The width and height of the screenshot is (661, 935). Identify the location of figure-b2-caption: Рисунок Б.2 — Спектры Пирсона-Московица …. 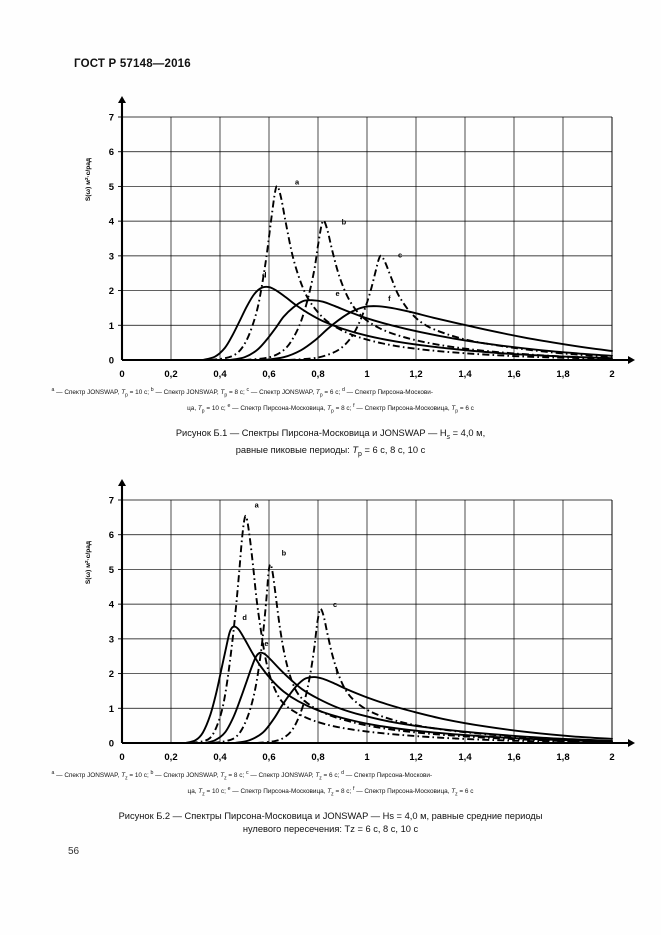
(331, 818).